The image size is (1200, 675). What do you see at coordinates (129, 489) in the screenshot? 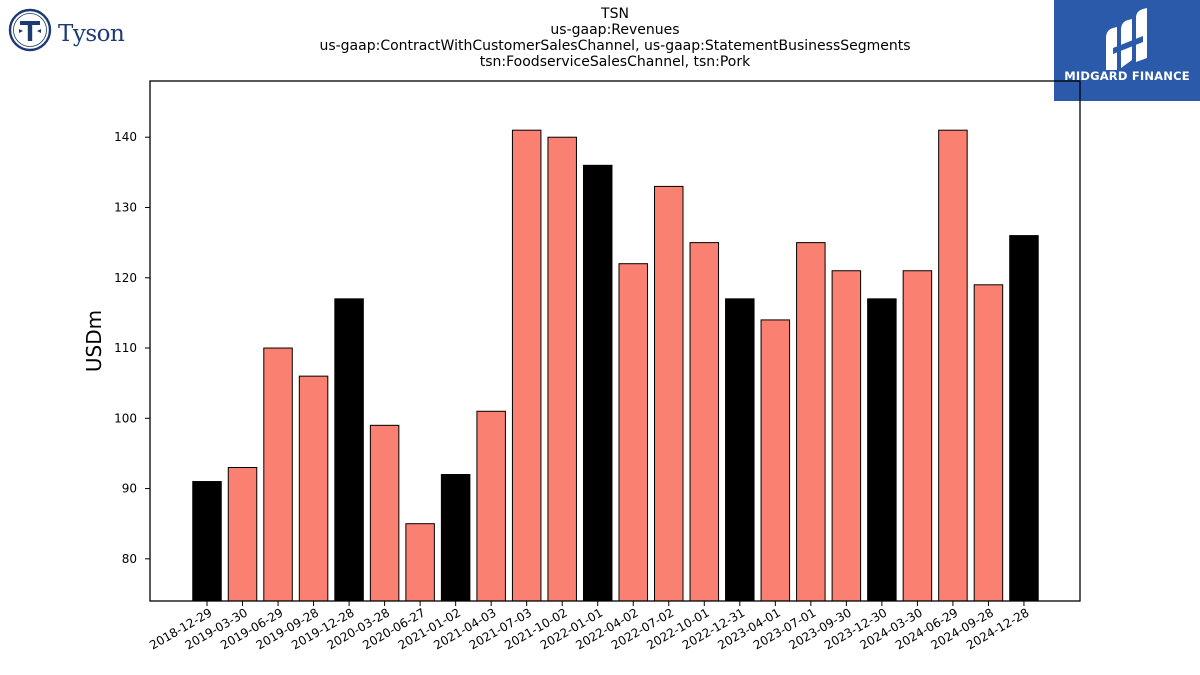
I see `y-tick-label: 90` at bounding box center [129, 489].